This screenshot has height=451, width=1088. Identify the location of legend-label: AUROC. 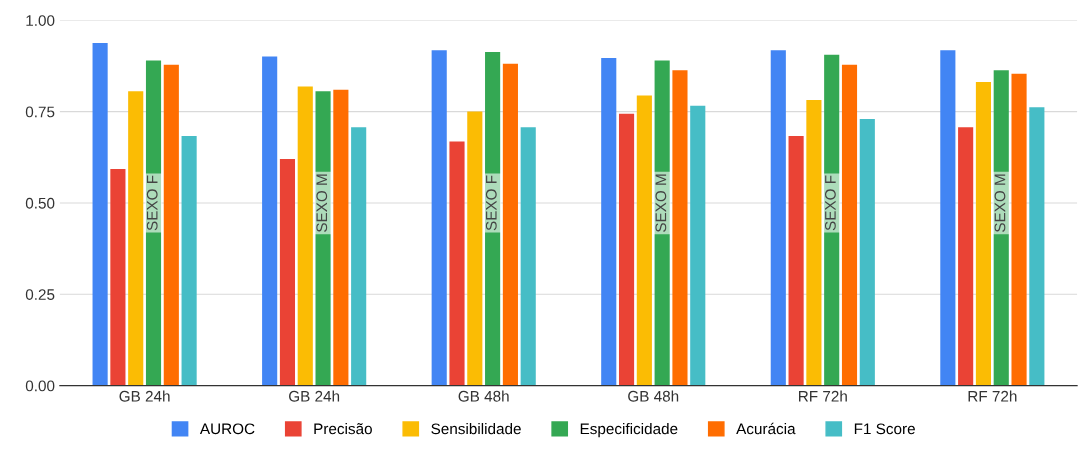
(227, 429).